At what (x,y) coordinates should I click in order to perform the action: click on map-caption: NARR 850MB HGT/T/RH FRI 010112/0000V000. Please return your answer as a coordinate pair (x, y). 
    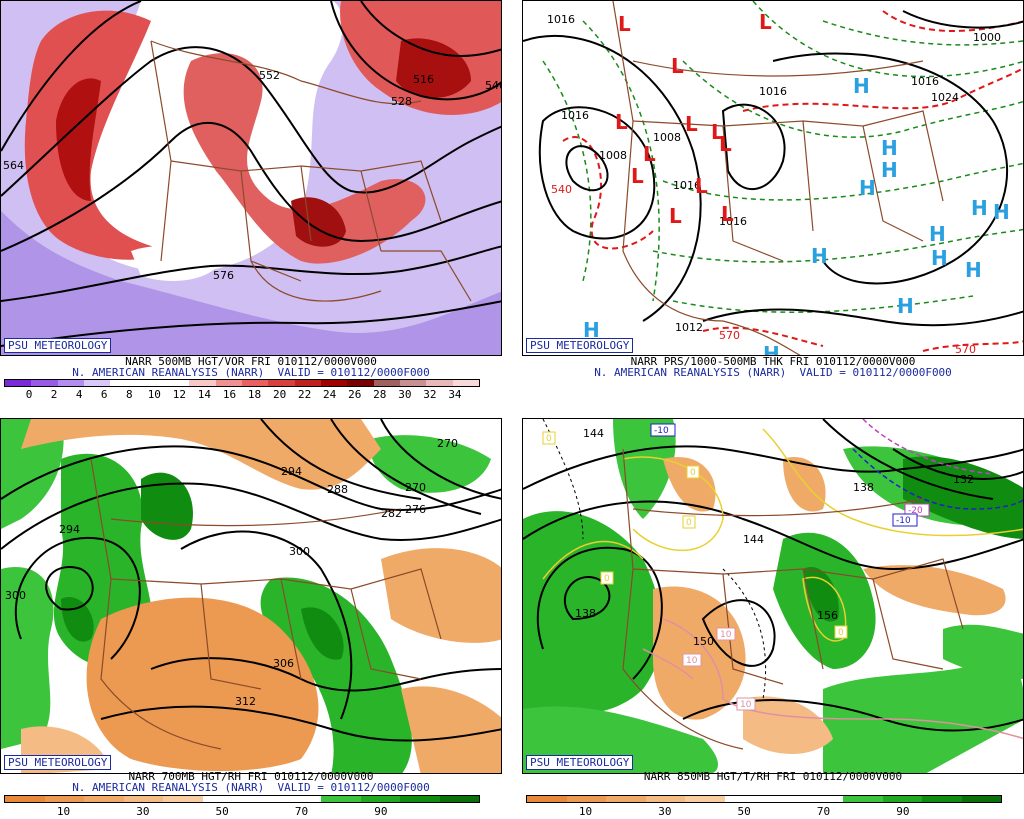
    Looking at the image, I should click on (773, 776).